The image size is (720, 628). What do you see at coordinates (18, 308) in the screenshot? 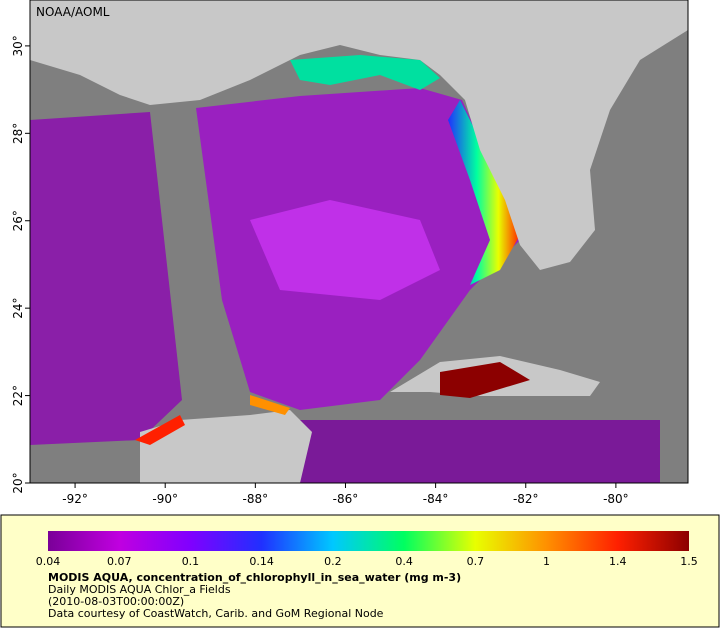
I see `y-tick-label: 24°` at bounding box center [18, 308].